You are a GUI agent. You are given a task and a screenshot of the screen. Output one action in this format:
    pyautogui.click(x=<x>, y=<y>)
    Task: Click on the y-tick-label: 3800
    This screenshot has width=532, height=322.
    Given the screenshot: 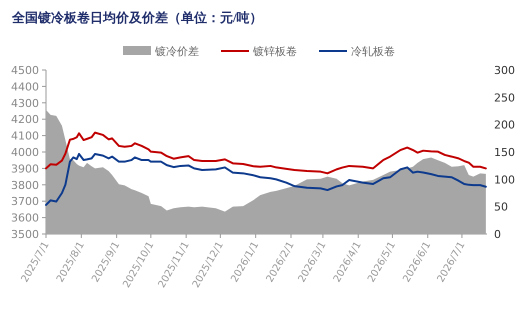 What is the action you would take?
    pyautogui.click(x=25, y=185)
    